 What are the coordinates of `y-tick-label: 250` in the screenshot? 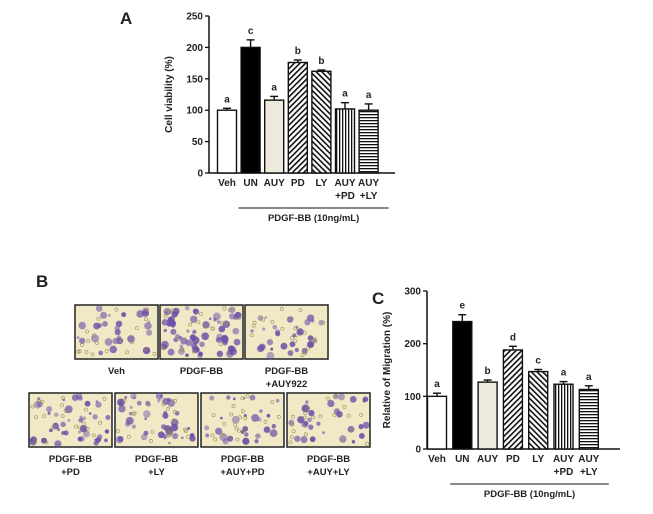 It's located at (194, 17).